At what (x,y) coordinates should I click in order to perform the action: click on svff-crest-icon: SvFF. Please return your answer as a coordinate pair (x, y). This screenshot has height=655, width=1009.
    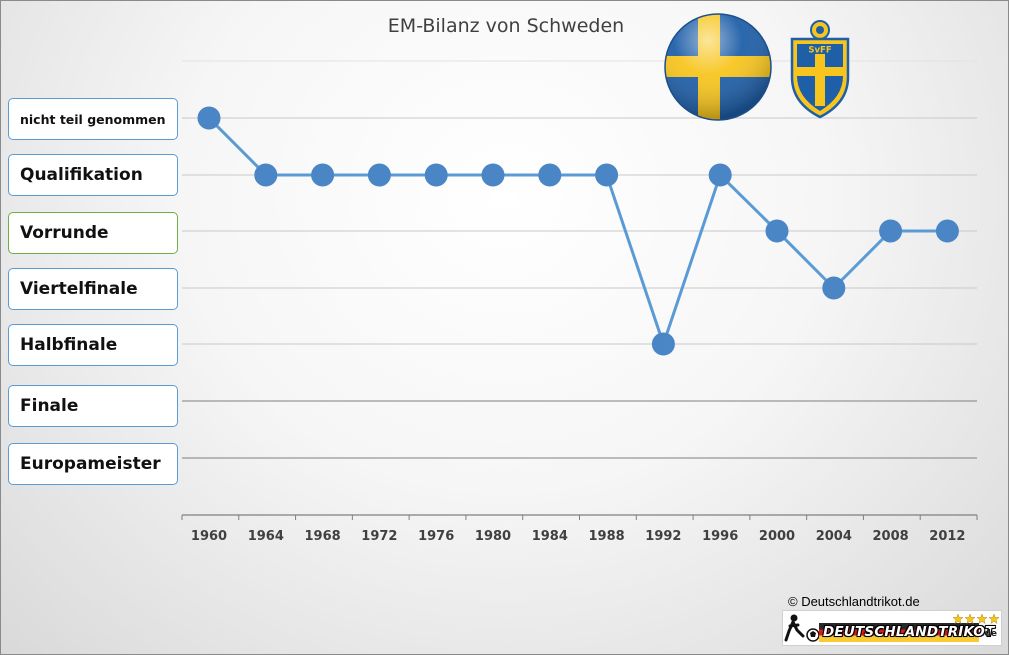
    Looking at the image, I should click on (820, 69).